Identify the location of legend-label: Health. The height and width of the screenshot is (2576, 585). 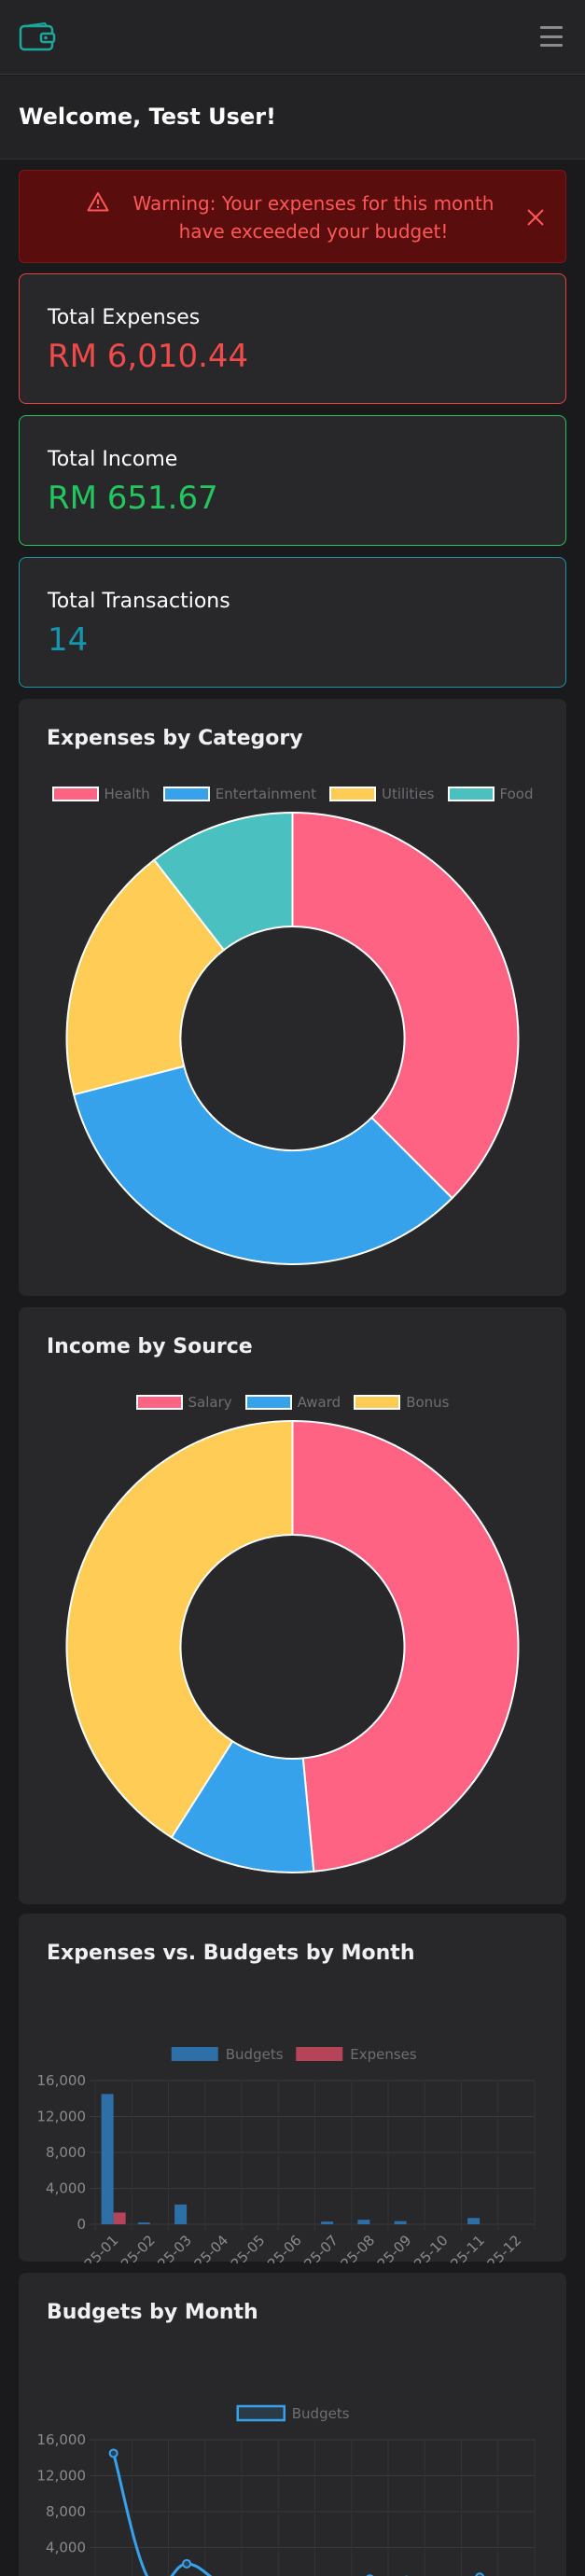
(127, 794).